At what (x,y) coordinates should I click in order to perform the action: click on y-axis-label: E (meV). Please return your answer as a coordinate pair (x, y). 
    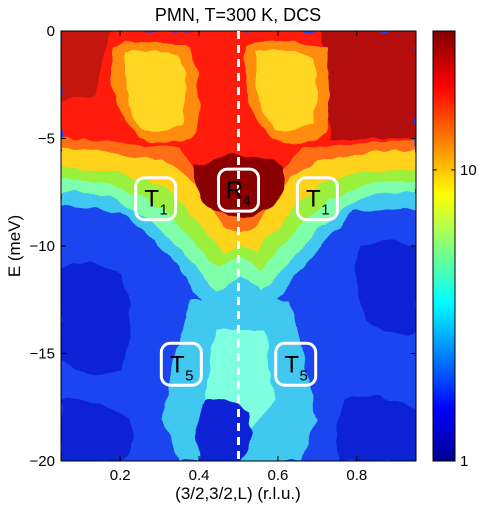
    Looking at the image, I should click on (14, 246).